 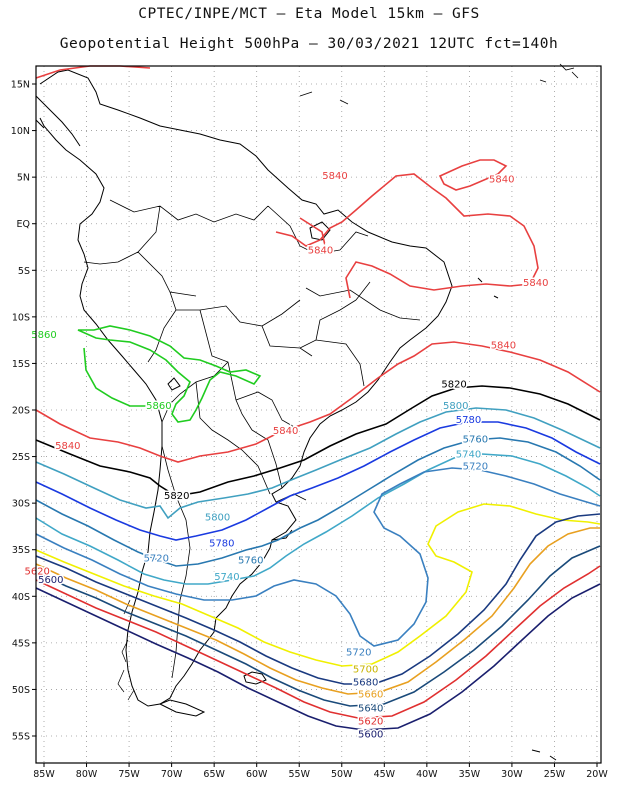 What do you see at coordinates (129, 774) in the screenshot?
I see `lon-tick-label: 75W` at bounding box center [129, 774].